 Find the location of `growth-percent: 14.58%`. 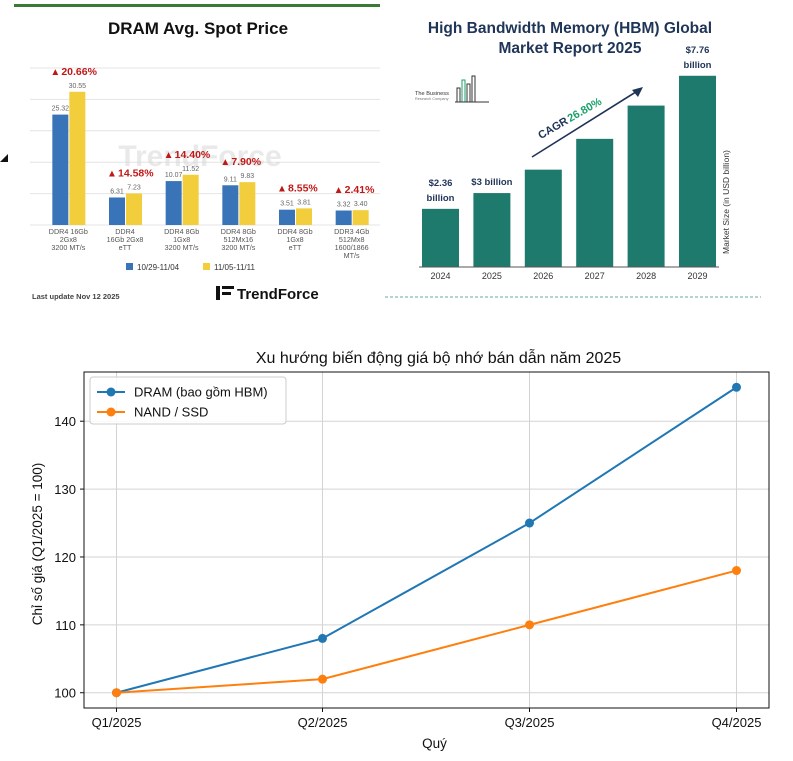

growth-percent: 14.58% is located at coordinates (136, 173).